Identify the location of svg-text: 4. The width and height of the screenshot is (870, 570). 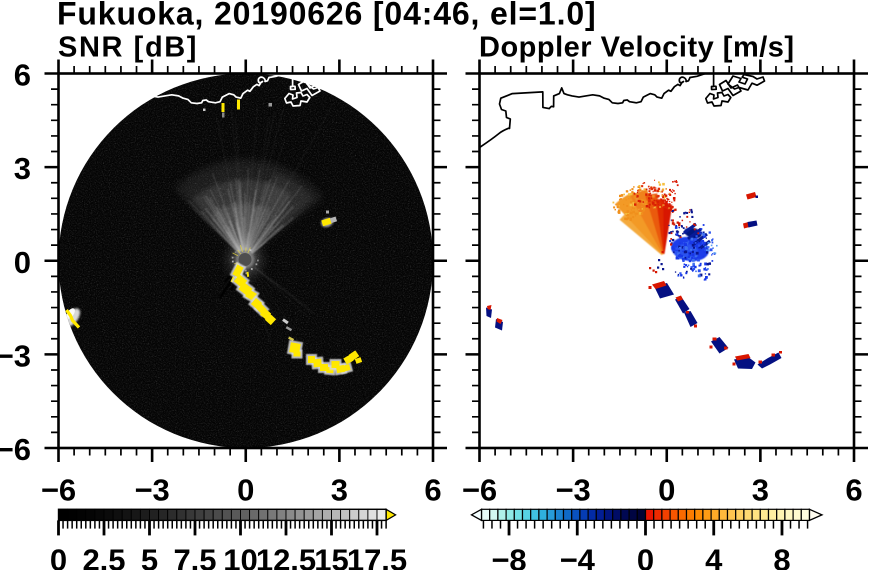
(714, 556).